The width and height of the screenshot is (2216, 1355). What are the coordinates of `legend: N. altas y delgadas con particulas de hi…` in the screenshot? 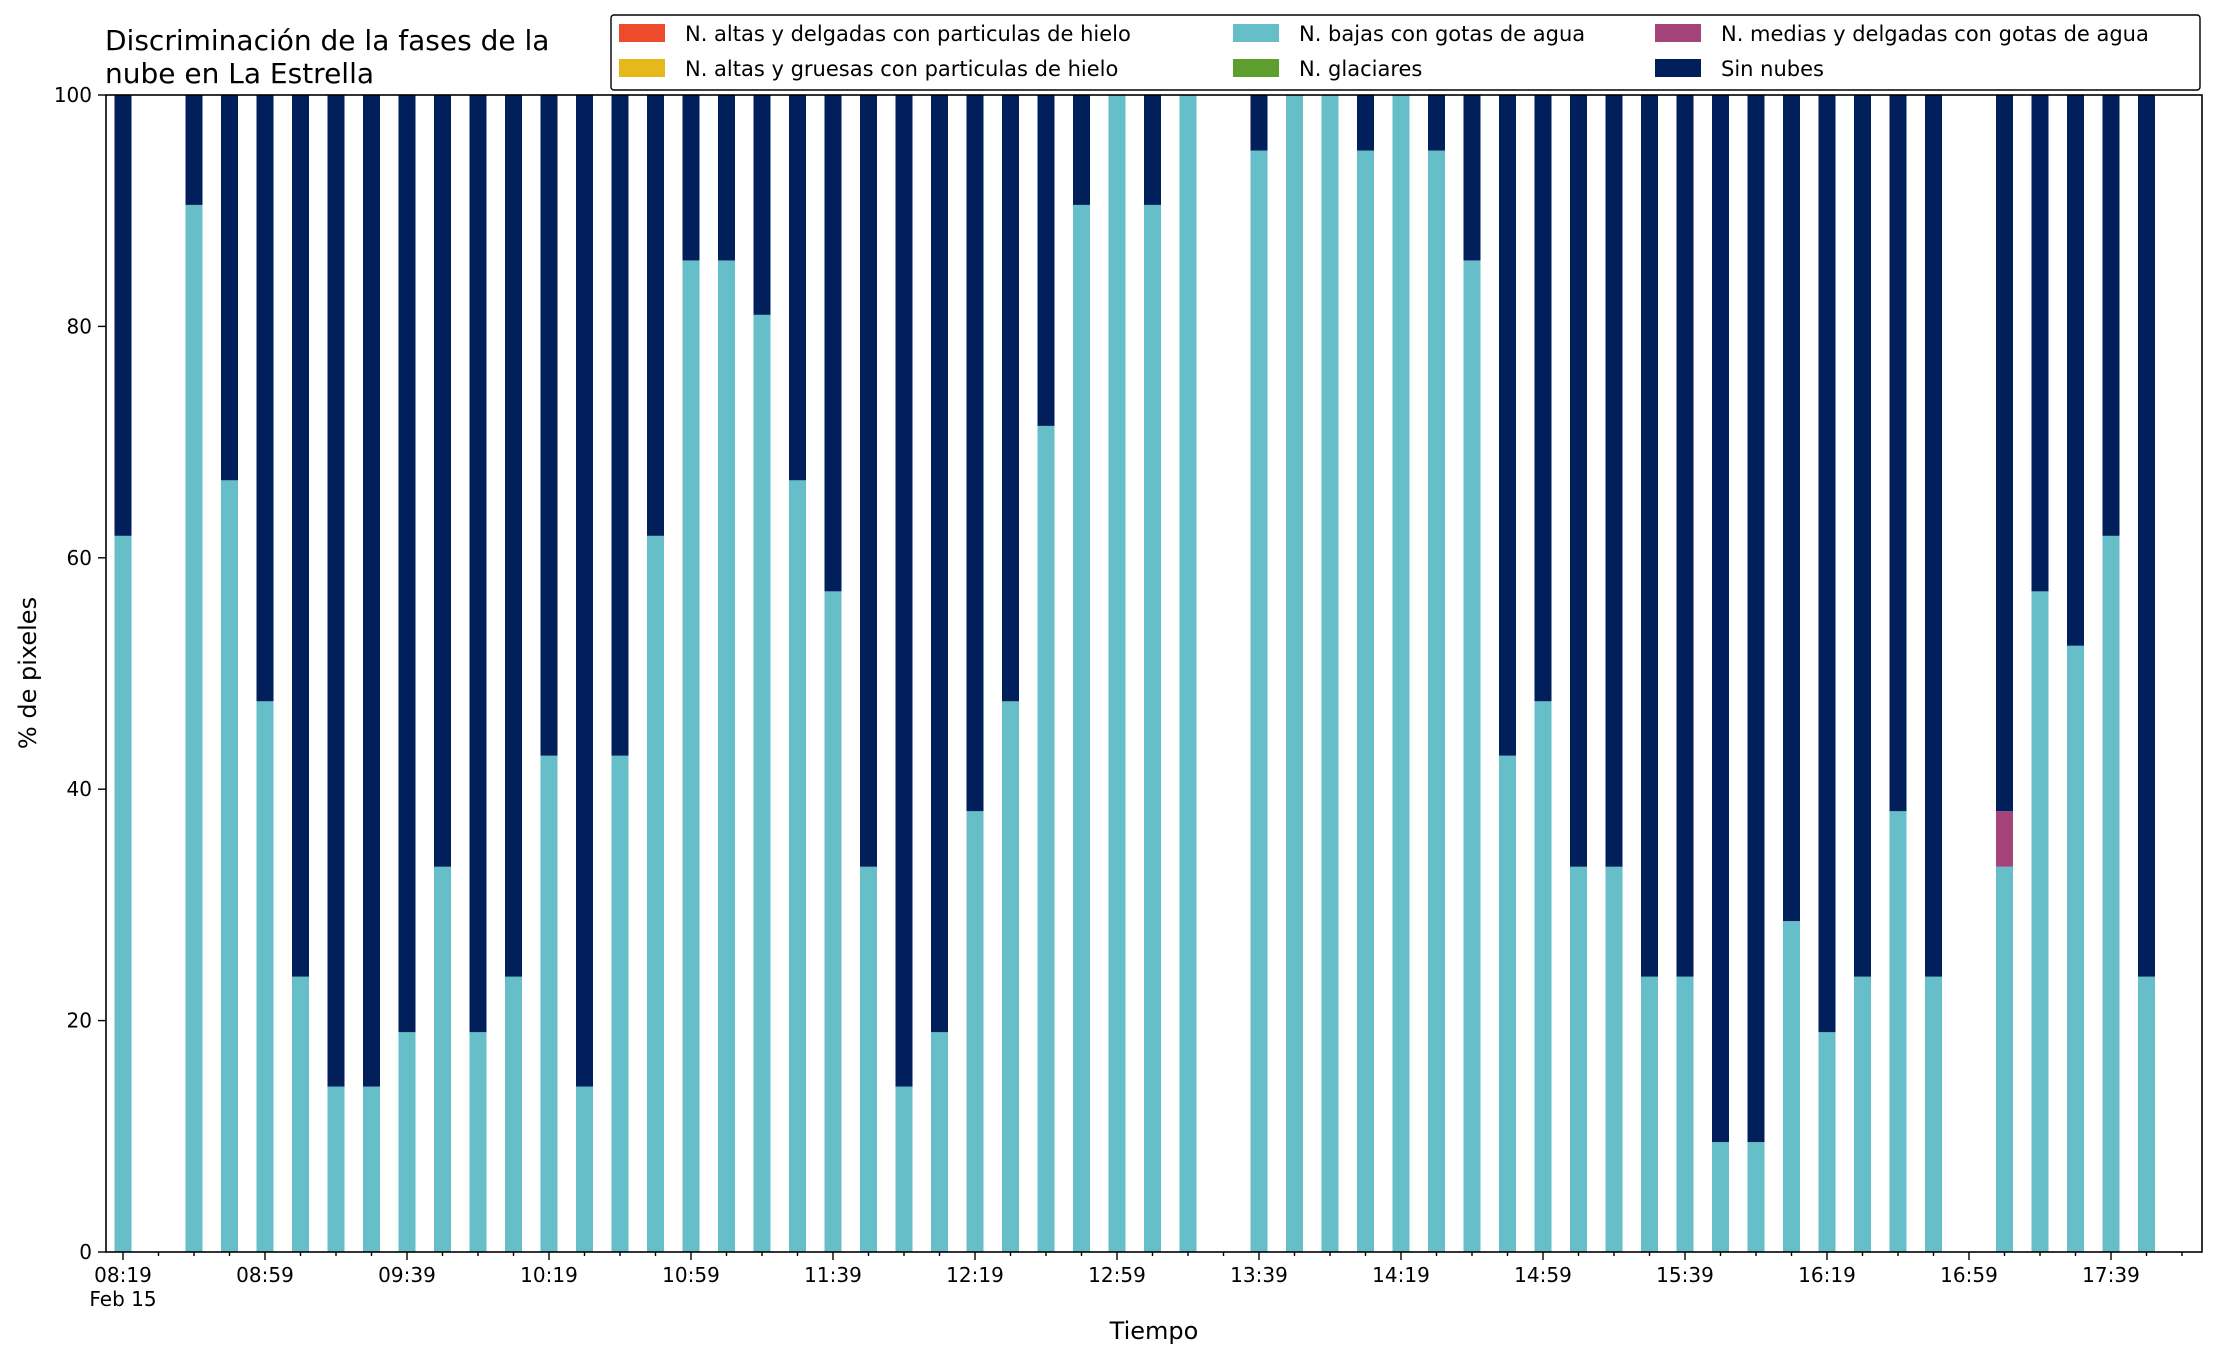 It's located at (1405, 52).